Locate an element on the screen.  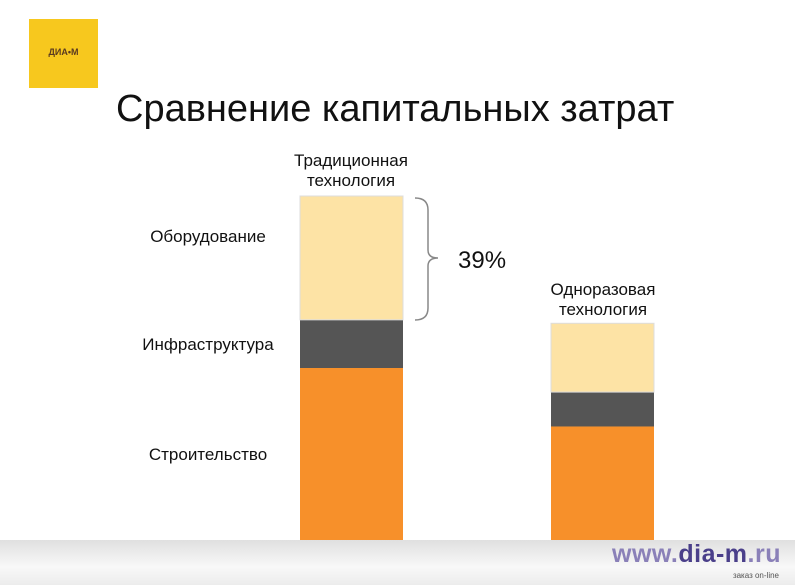
logo-text: ДИА•М is located at coordinates (63, 52).